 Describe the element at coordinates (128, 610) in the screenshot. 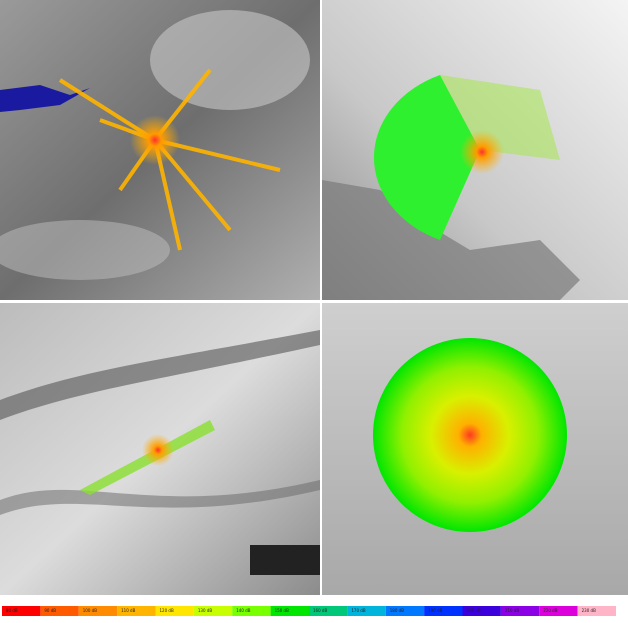

I see `legend-label: 110 dB` at that location.